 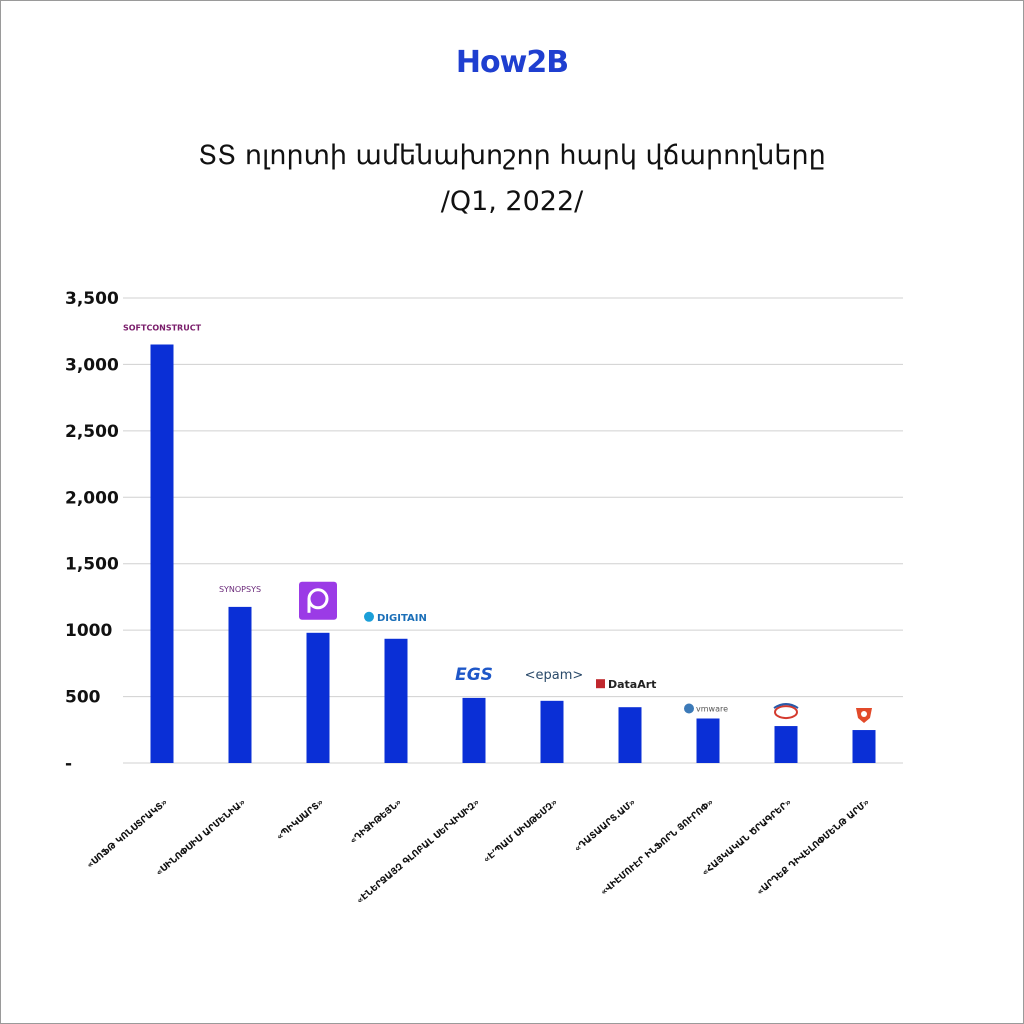 What do you see at coordinates (418, 852) in the screenshot?
I see `x-tick-label: «ԷՆԵՐՋԱՅԶ ԳԼՈԲԱԼ ՍԵՐՎԻՍԻԶ»` at bounding box center [418, 852].